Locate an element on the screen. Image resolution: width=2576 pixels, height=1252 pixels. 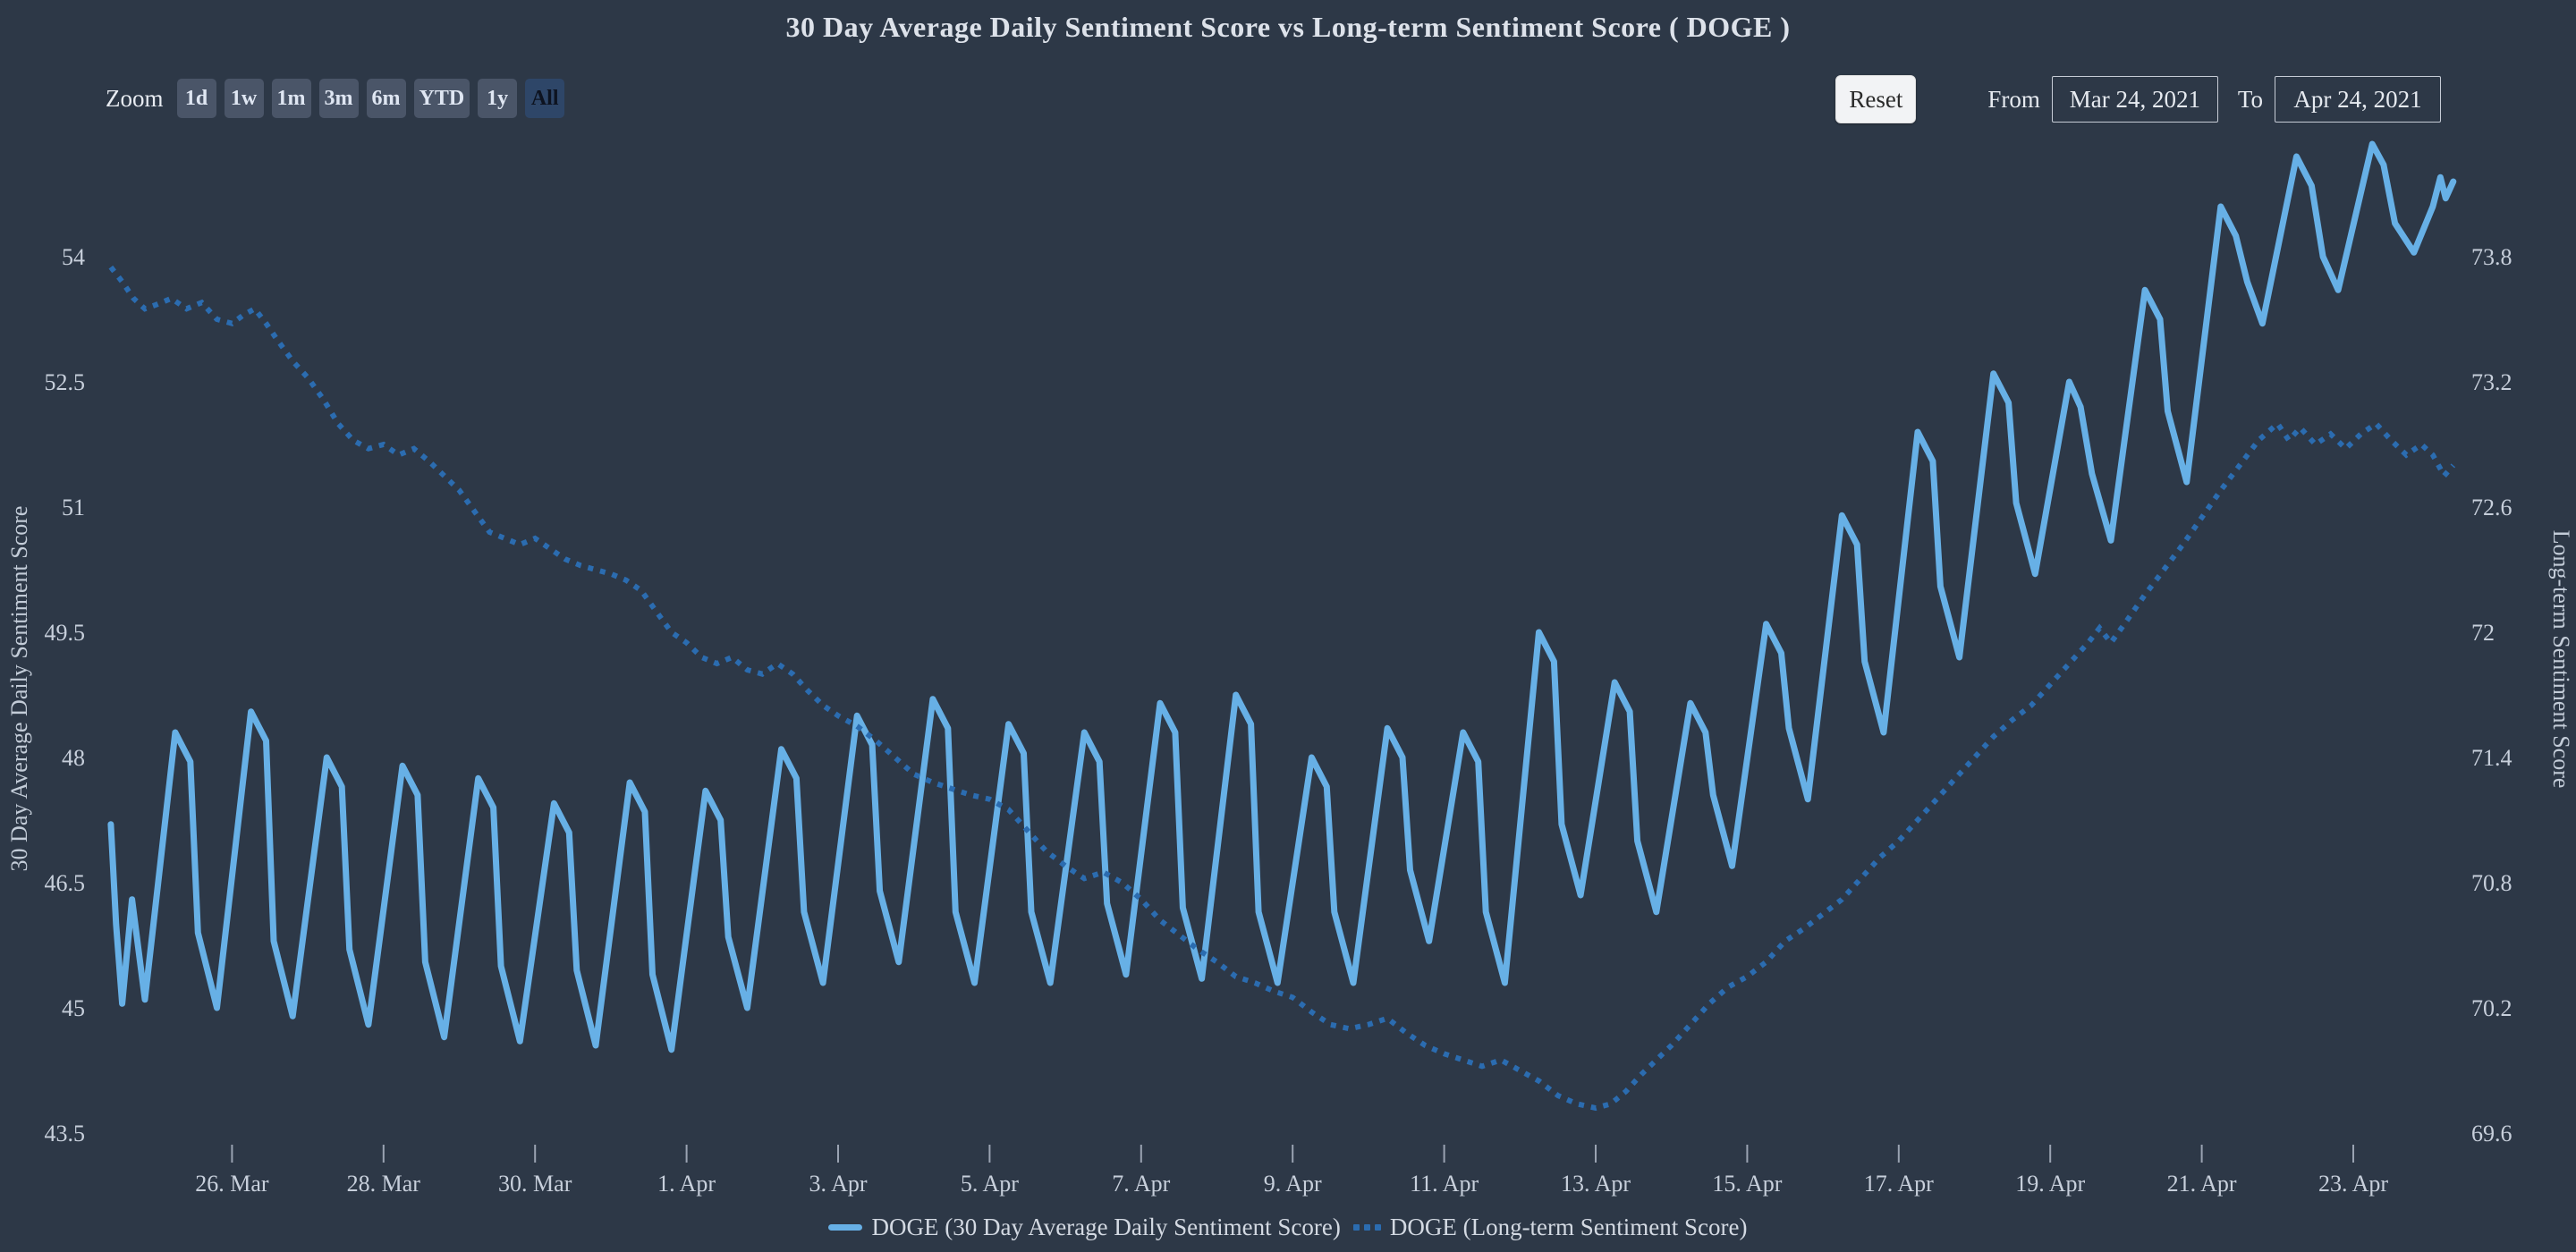
zoom-button-group: 1d 1w 1m 3m 6m YTD 1y All is located at coordinates (370, 98).